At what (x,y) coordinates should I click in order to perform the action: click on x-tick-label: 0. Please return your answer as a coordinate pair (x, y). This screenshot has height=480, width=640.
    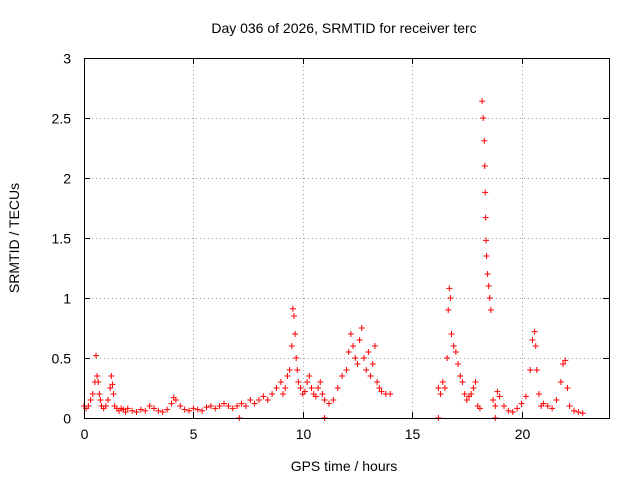
    Looking at the image, I should click on (85, 434).